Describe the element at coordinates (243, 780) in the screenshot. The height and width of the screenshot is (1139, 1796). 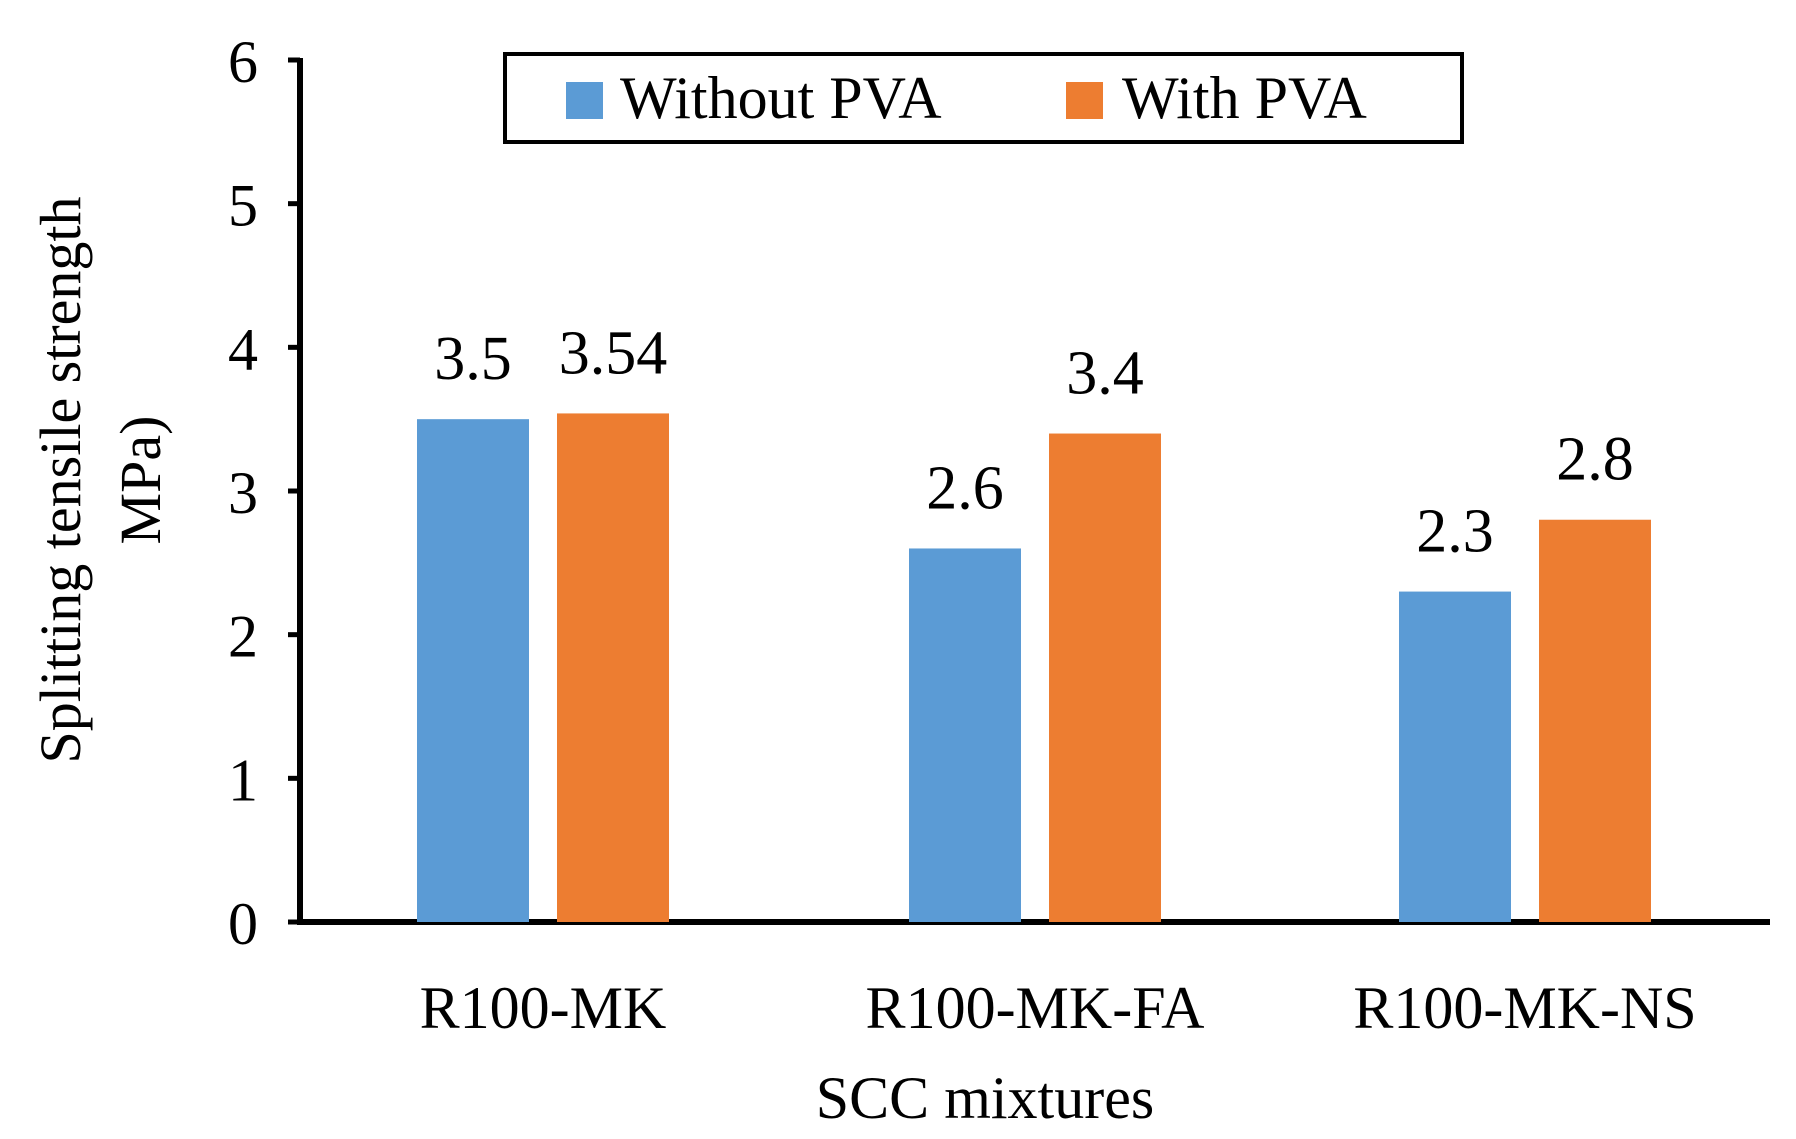
I see `y-tick-label-1: 1` at that location.